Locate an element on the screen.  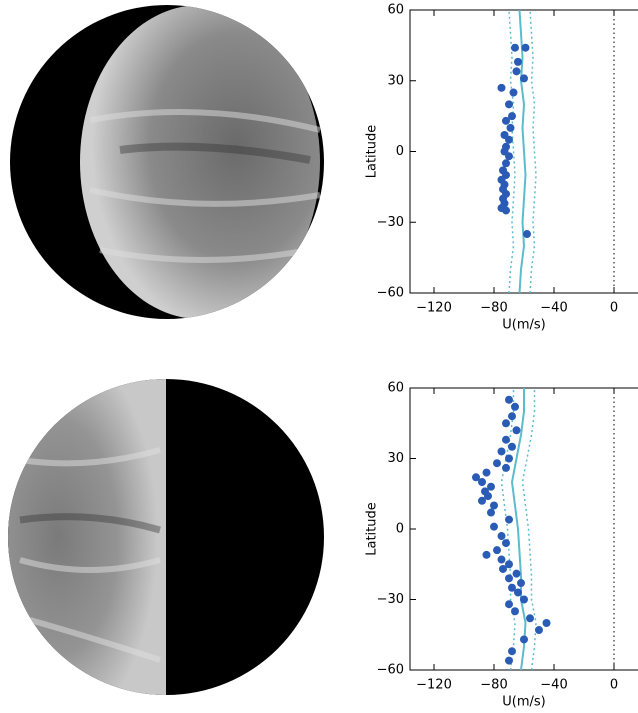
axis-frame is located at coordinates (523, 529).